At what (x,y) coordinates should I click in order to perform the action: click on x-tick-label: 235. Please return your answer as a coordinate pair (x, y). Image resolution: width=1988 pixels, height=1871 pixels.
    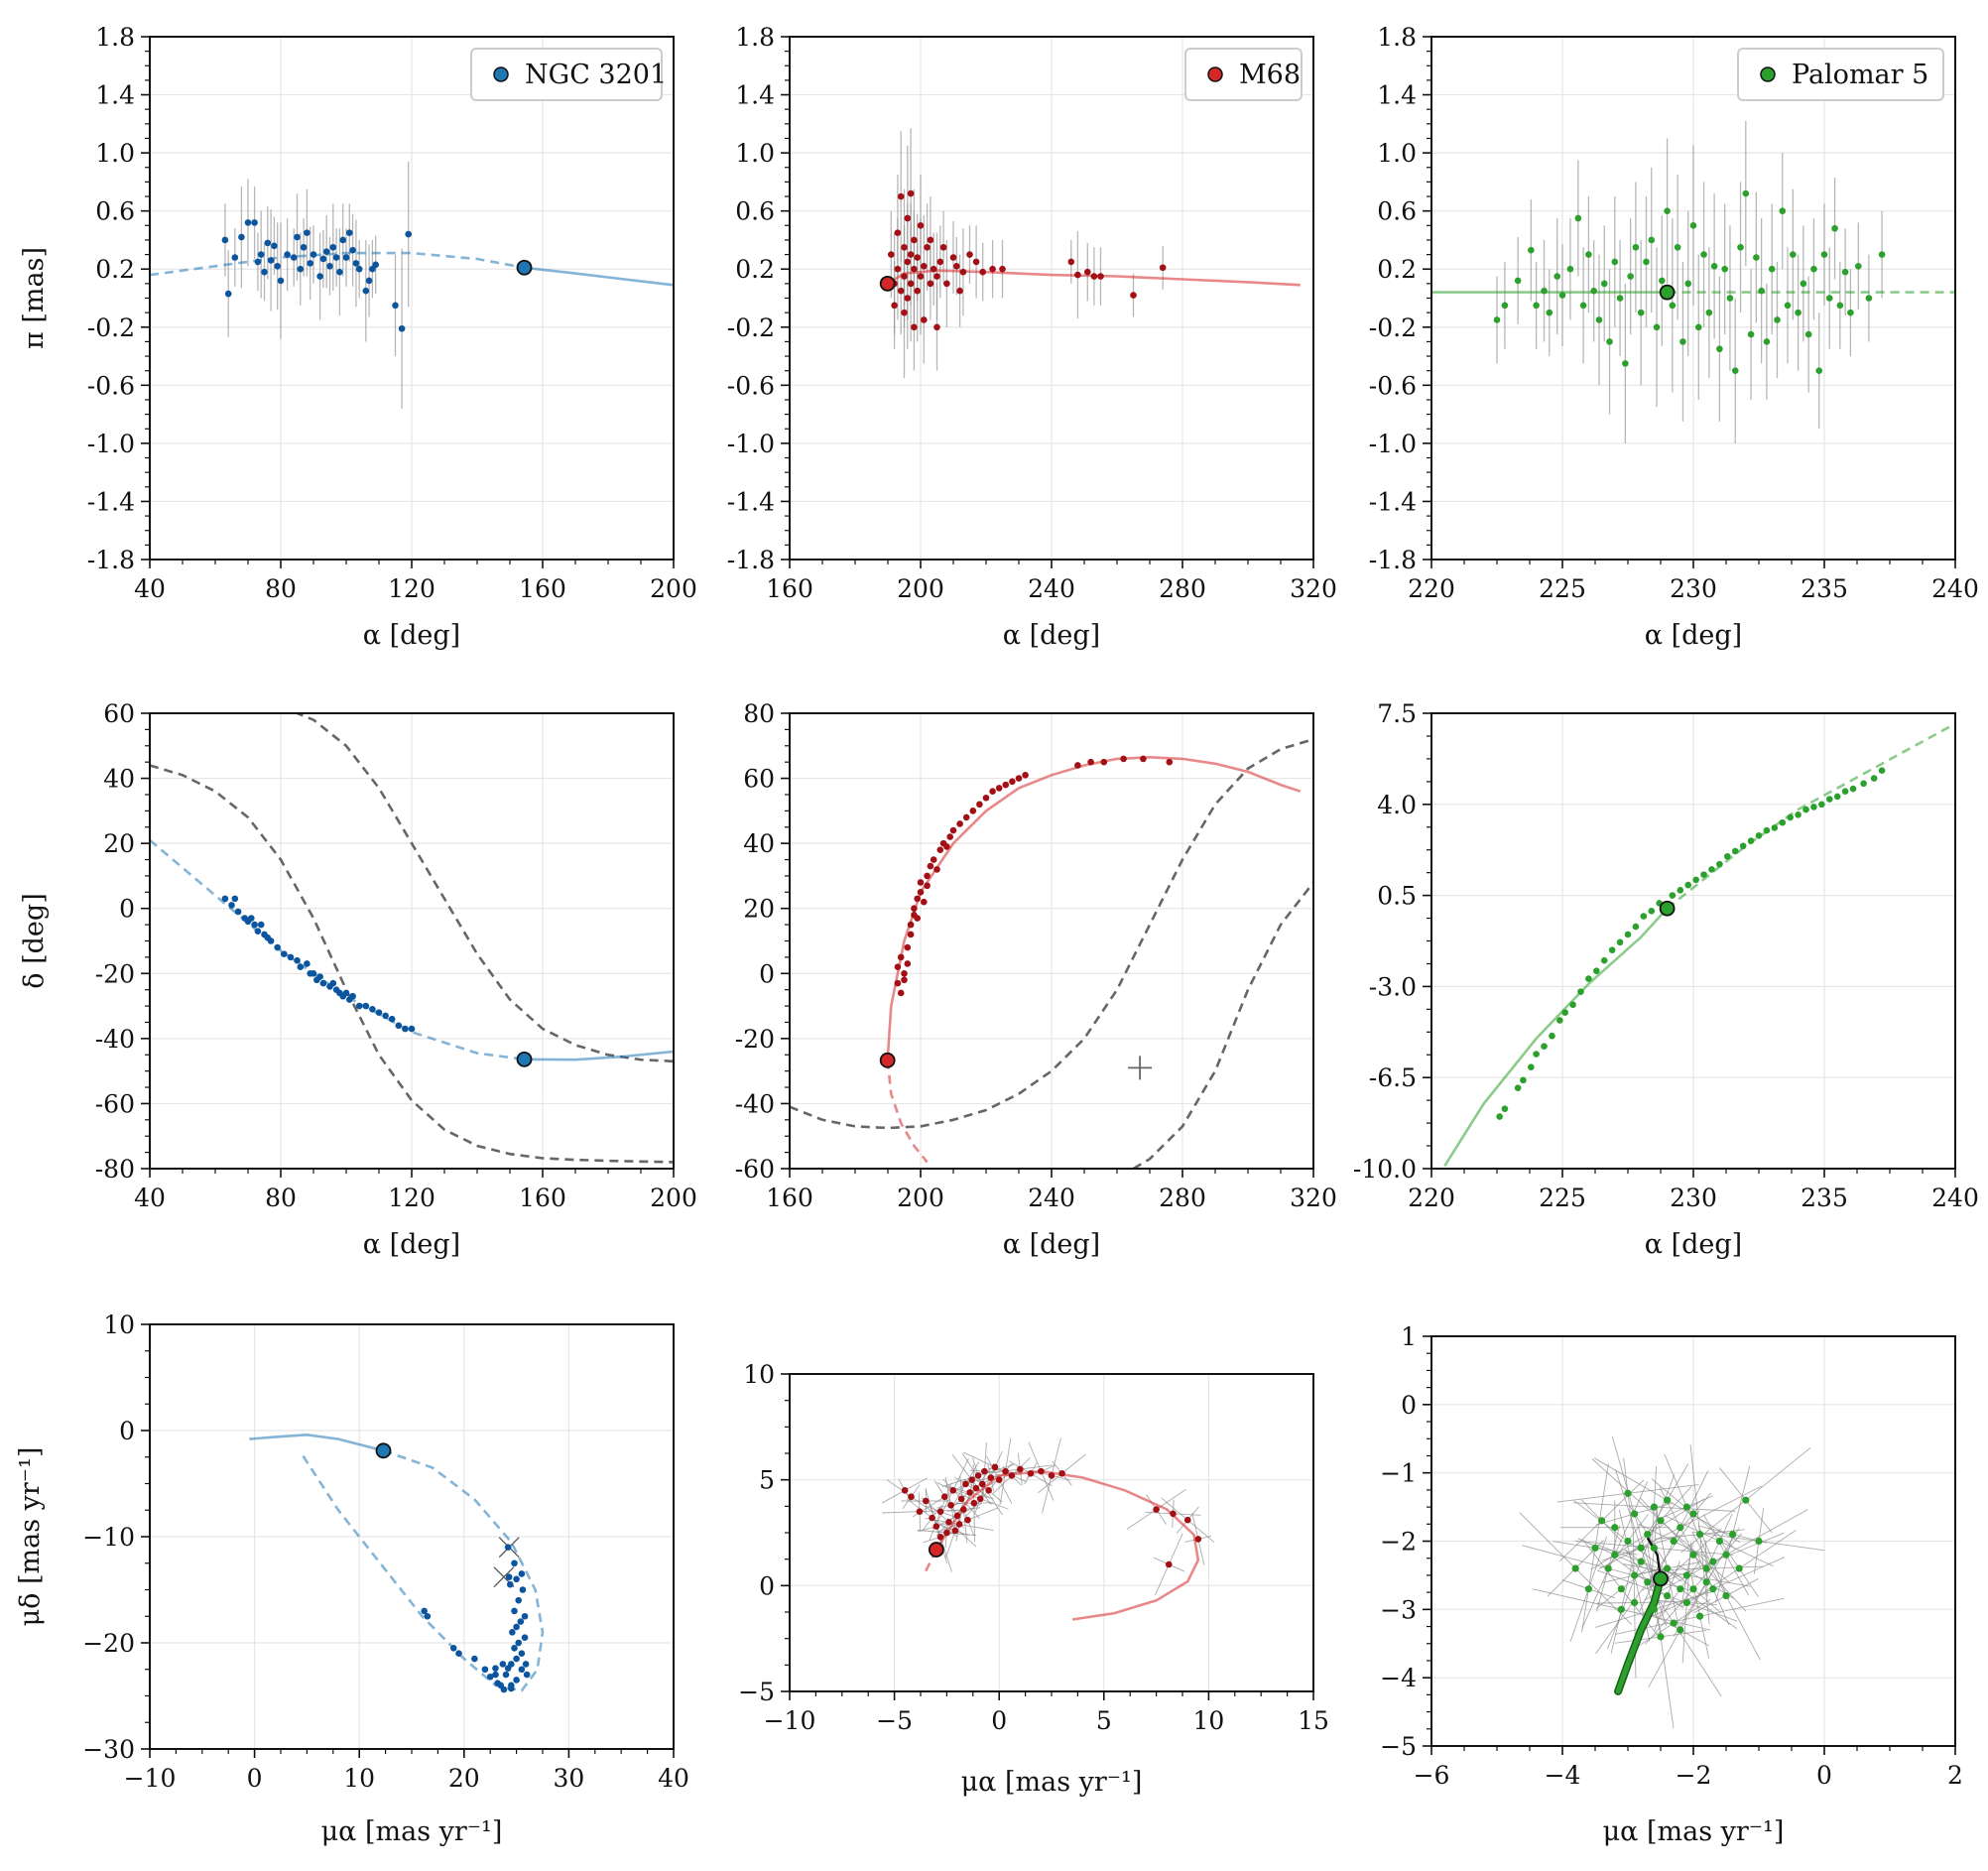
    Looking at the image, I should click on (1824, 589).